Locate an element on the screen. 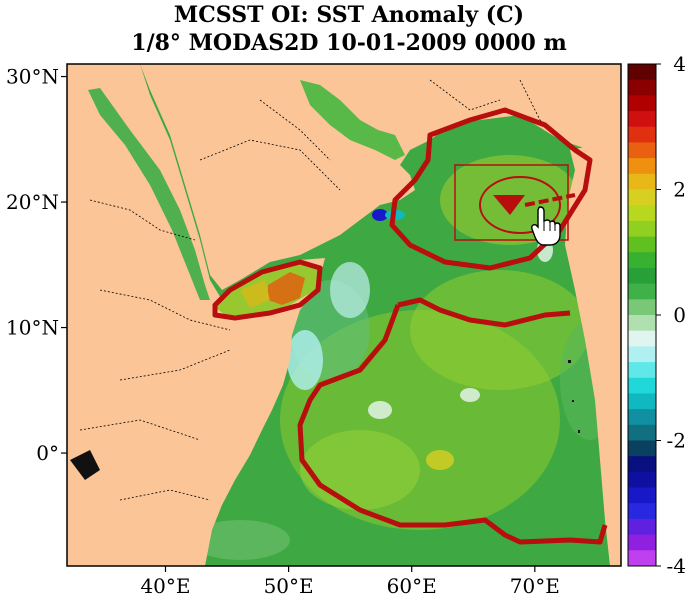 Image resolution: width=698 pixels, height=601 pixels. lon-tick-label: 60°E is located at coordinates (412, 586).